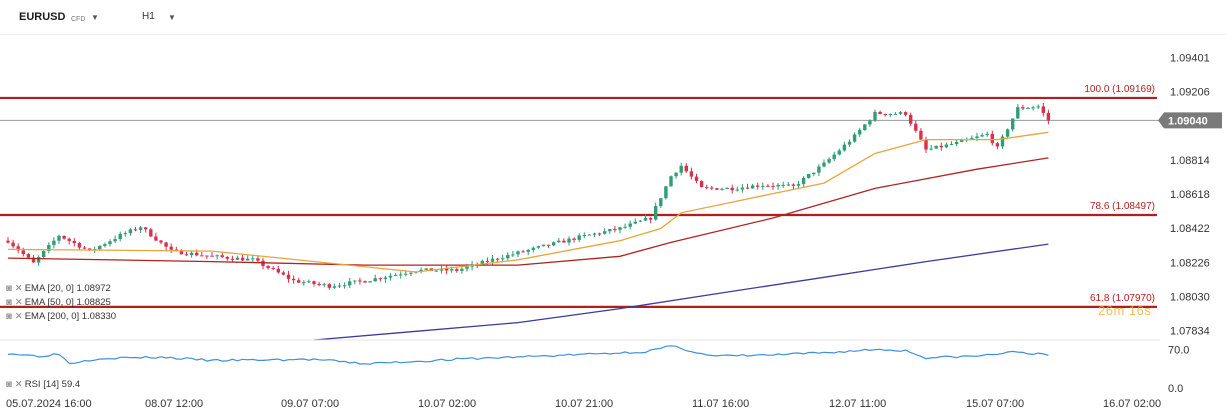 The width and height of the screenshot is (1226, 419). I want to click on x-tick-label: 05.07.2024 16:00, so click(49, 404).